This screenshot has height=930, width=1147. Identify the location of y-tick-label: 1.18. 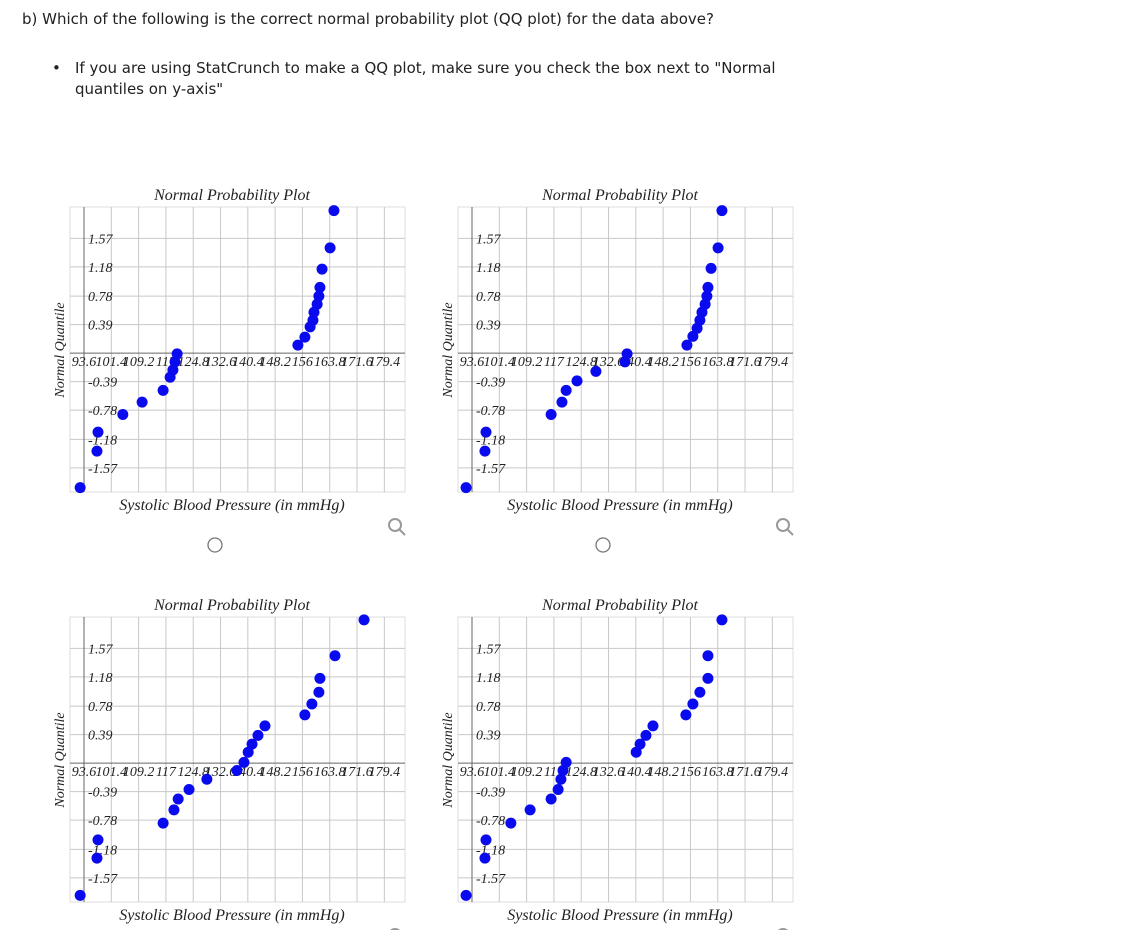
(100, 268).